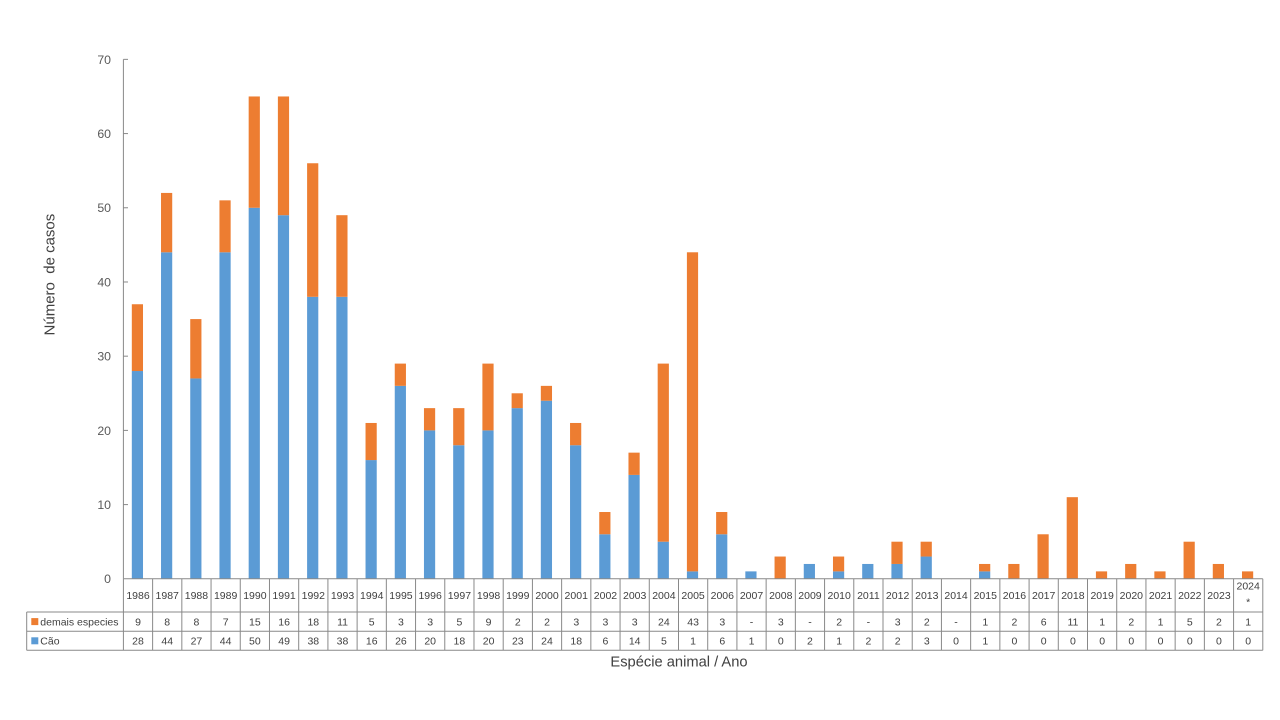  What do you see at coordinates (226, 641) in the screenshot?
I see `svg-text: 44` at bounding box center [226, 641].